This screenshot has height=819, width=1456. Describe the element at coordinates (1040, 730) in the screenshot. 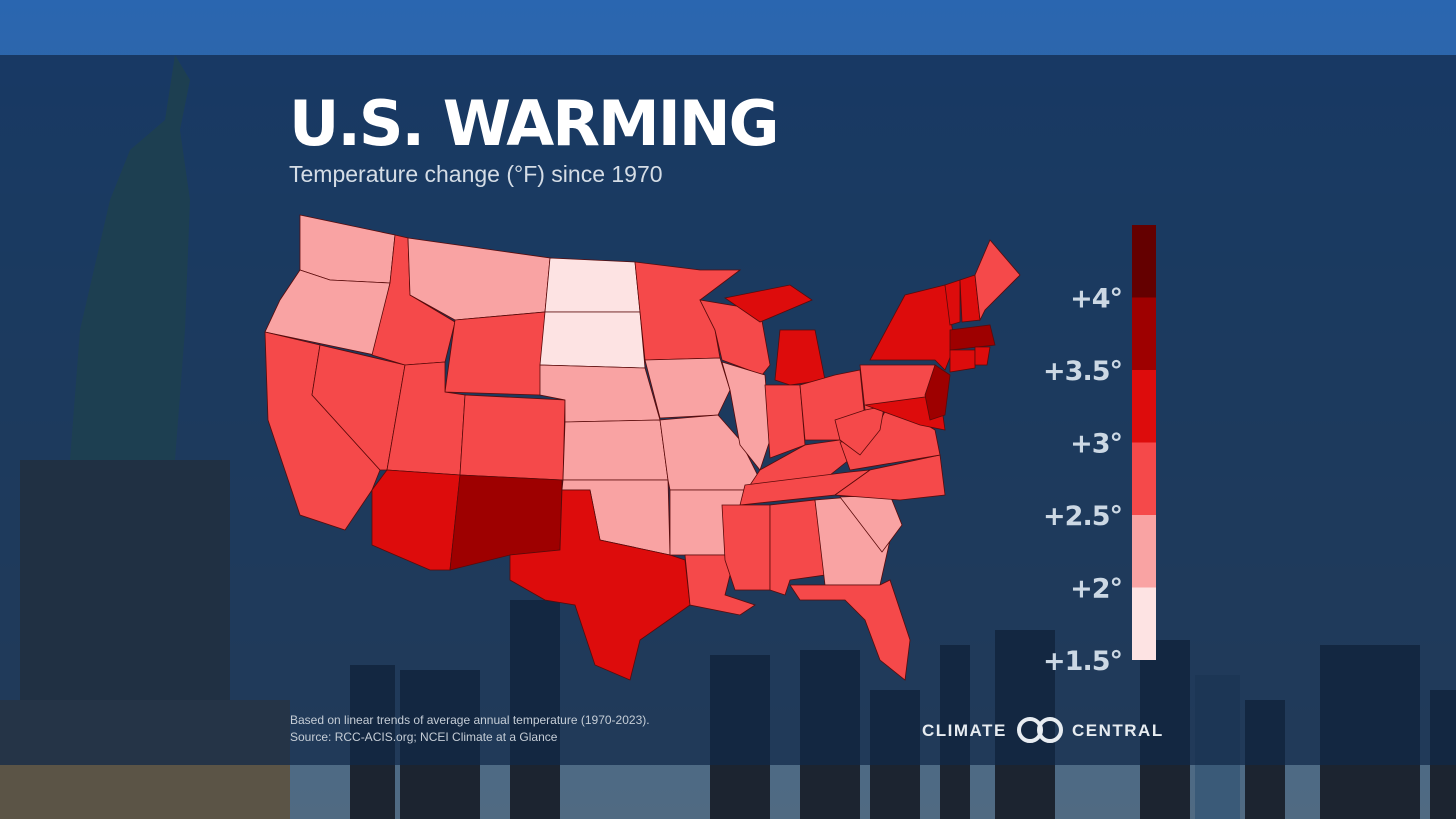

I see `logo-mark` at that location.